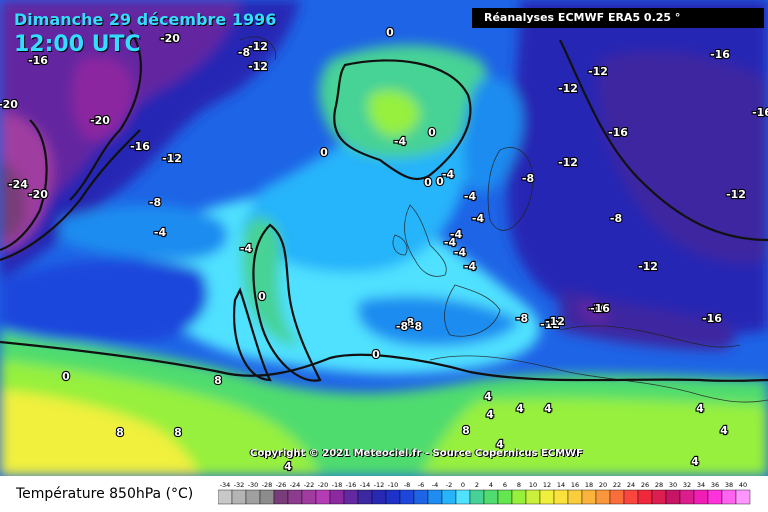 The image size is (768, 512). Describe the element at coordinates (145, 19) in the screenshot. I see `map-date: Dimanche 29 décembre 1996` at that location.